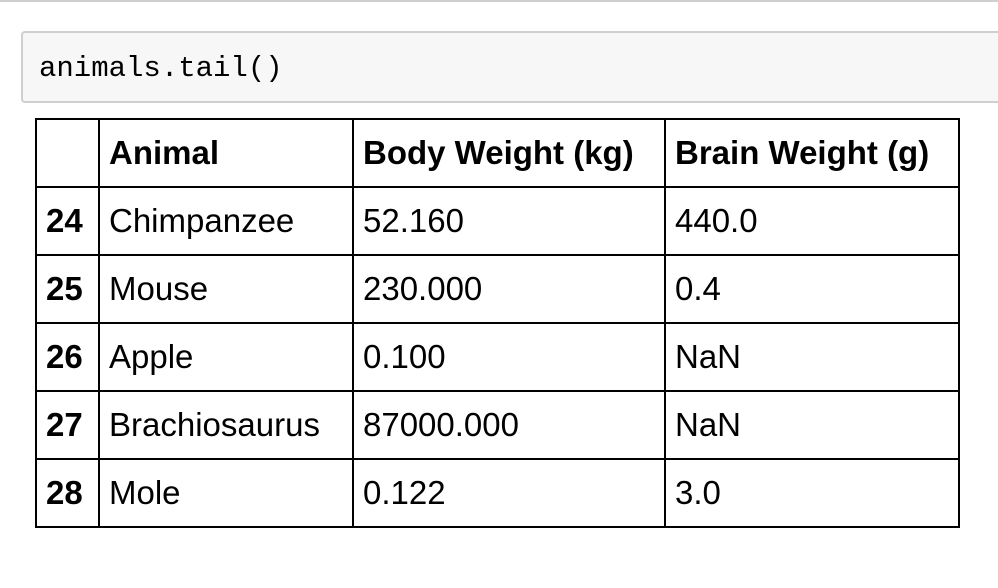  I want to click on cell-body-weight: 0.100, so click(509, 357).